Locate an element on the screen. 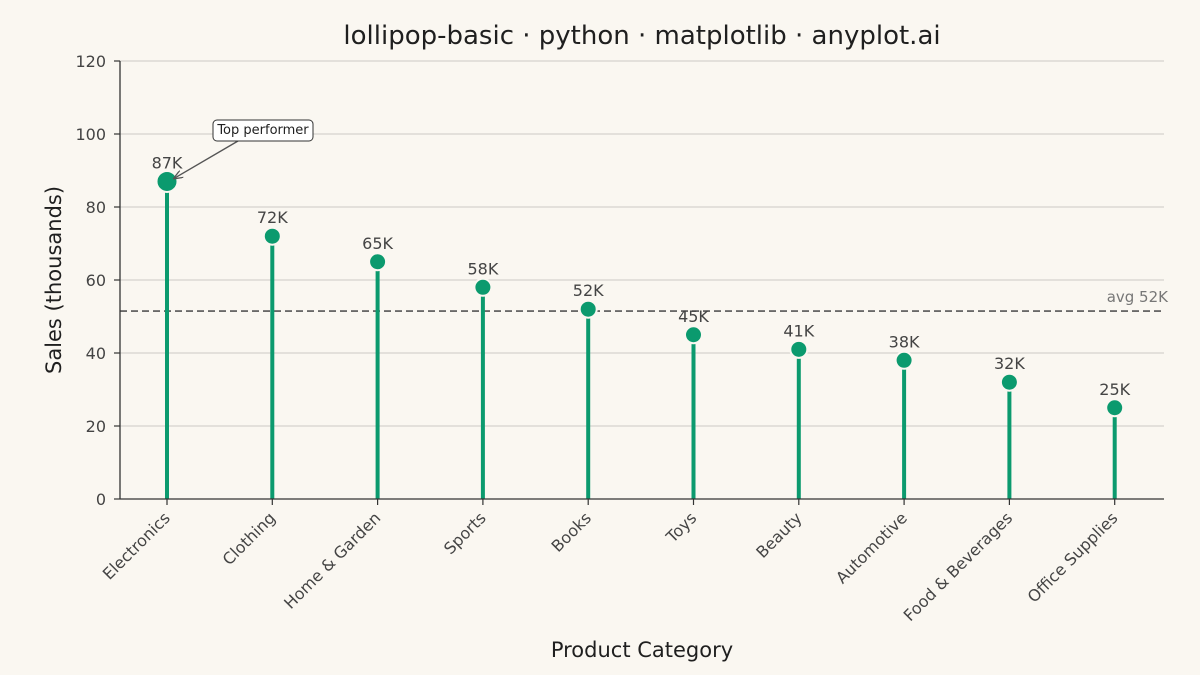 This screenshot has width=1200, height=675. y-tick-label: 60 is located at coordinates (96, 280).